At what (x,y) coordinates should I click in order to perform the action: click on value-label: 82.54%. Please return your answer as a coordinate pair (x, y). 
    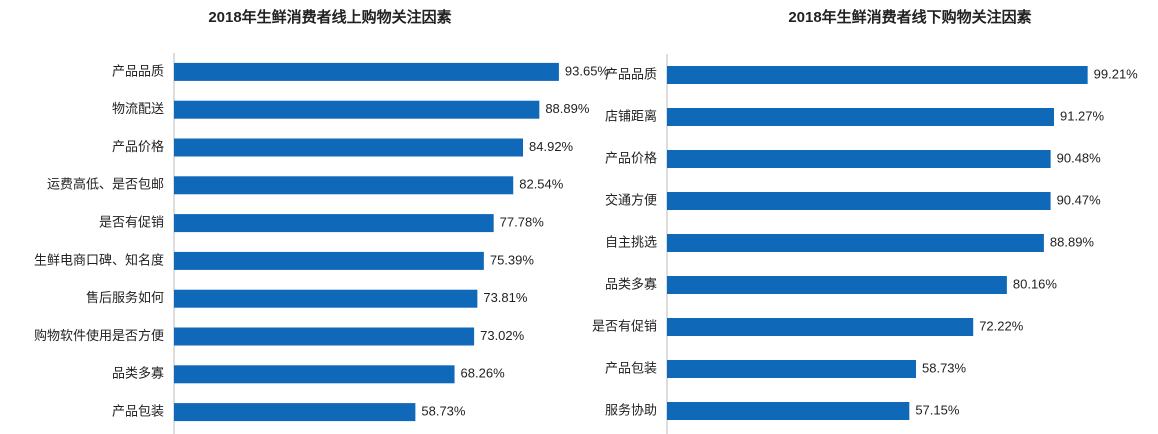
    Looking at the image, I should click on (541, 184).